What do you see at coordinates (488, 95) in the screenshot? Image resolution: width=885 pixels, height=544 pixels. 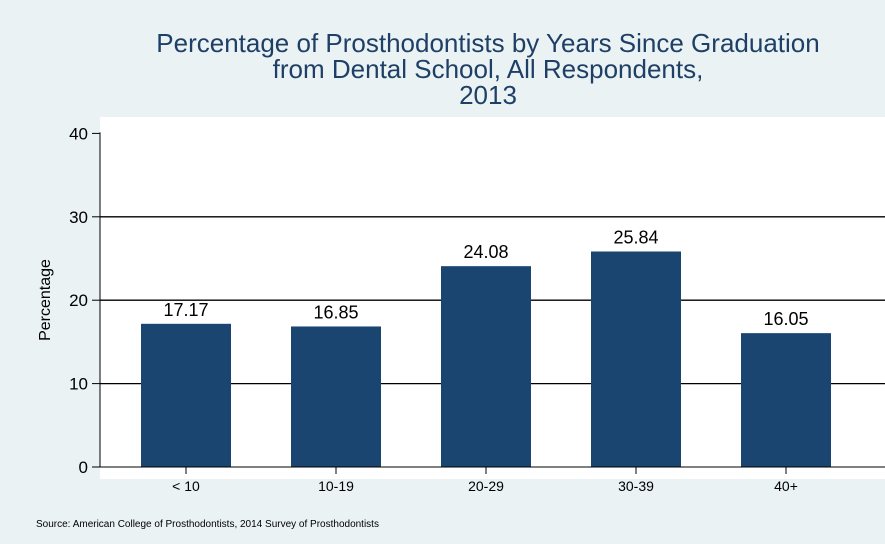 I see `chart-title-line-3: 2013` at bounding box center [488, 95].